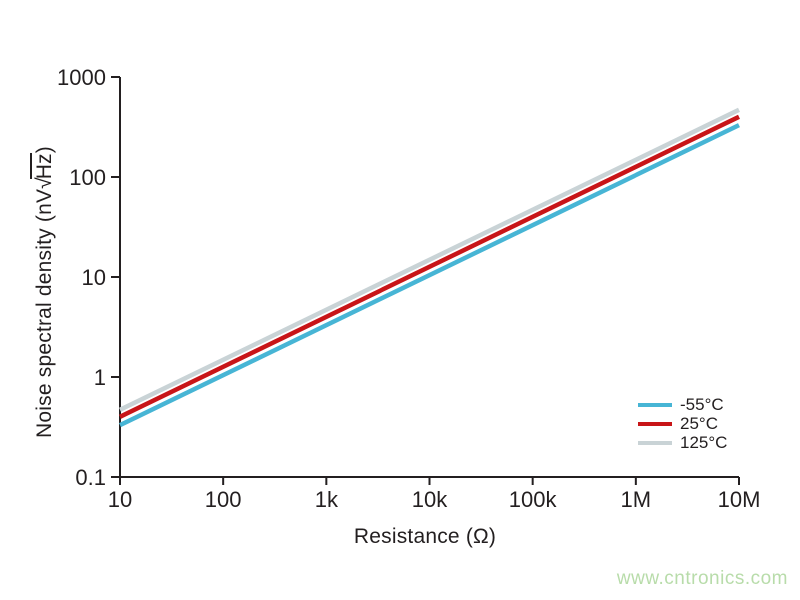 The height and width of the screenshot is (600, 800). I want to click on x-tick-label: 100k, so click(533, 499).